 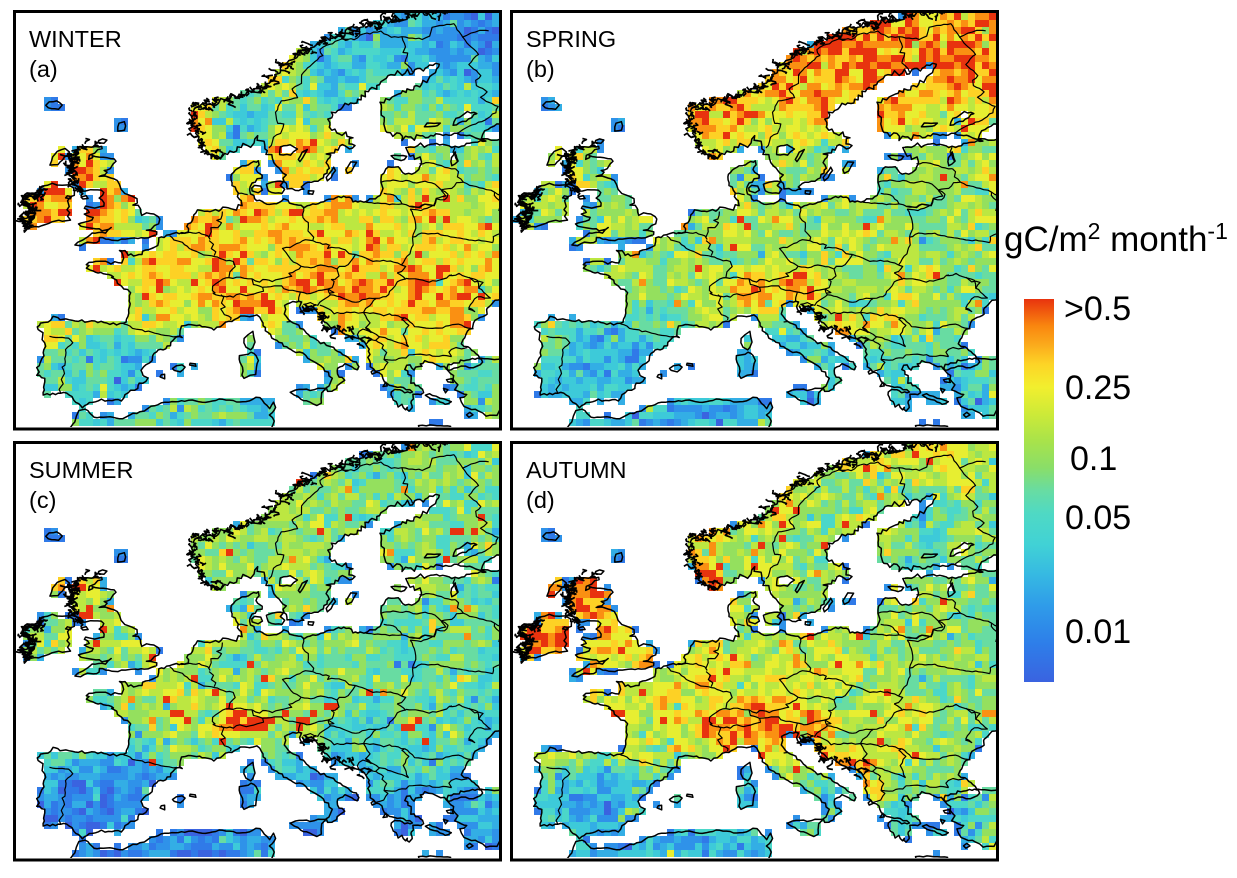 I want to click on svg-text: (c), so click(x=42, y=500).